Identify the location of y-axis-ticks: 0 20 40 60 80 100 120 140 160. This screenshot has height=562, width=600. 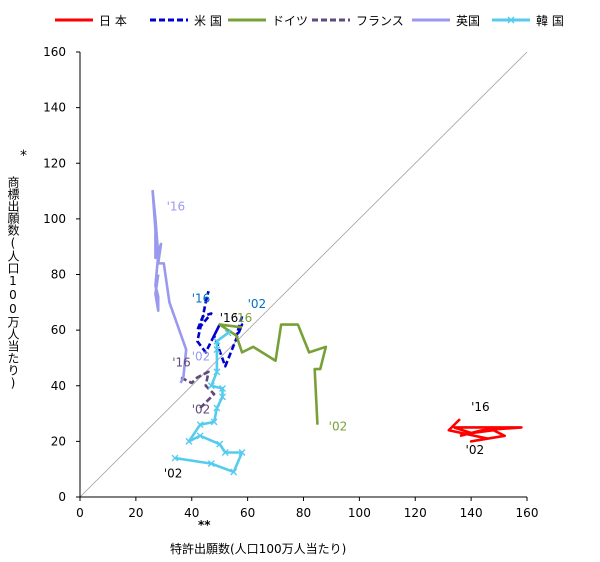
(61, 274).